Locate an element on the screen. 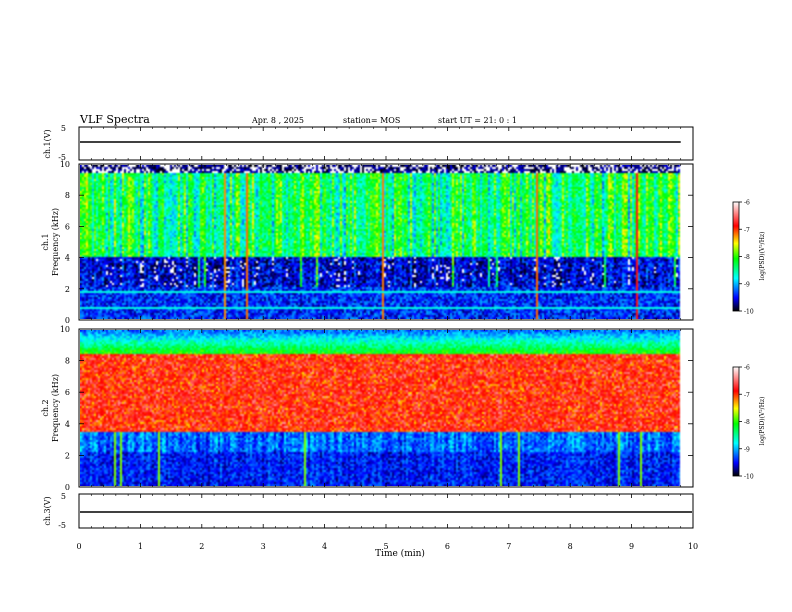  ch2-colorbar-tick-label: -6 is located at coordinates (747, 368).